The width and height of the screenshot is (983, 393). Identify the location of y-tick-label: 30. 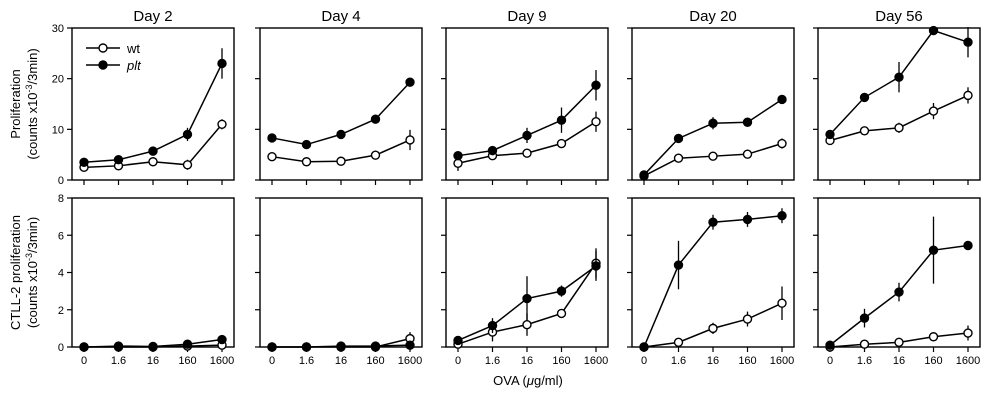
(58, 29).